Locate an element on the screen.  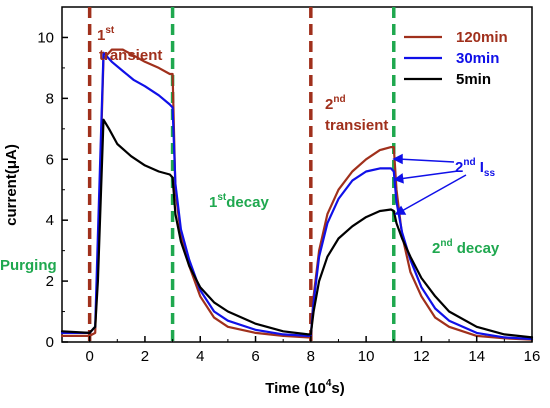
annotation-second-decay-word: decay is located at coordinates (476, 248).